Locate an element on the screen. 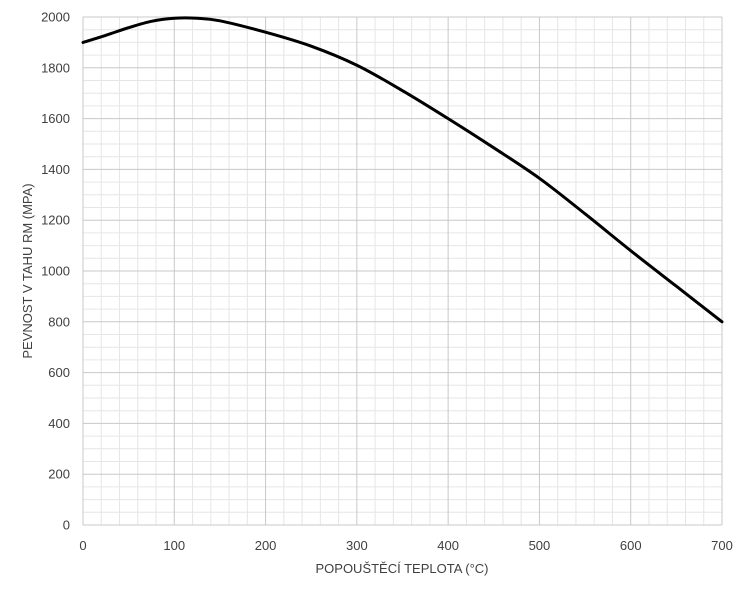  y-tick-label: 400 is located at coordinates (59, 423).